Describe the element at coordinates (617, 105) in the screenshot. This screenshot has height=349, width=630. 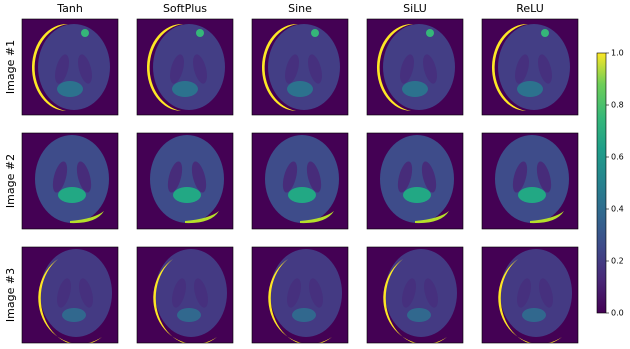
I see `colorbar-tick-label: 0.8` at that location.